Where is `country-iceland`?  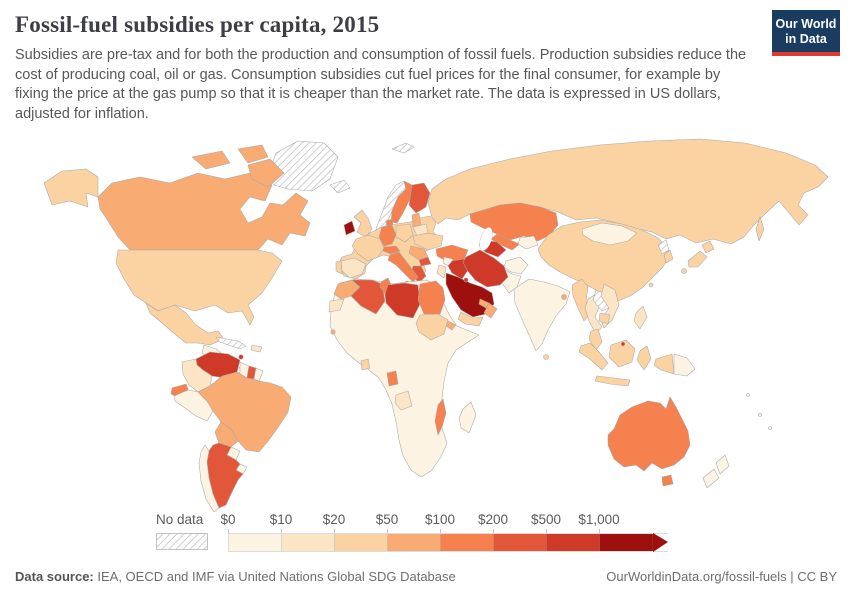
country-iceland is located at coordinates (340, 186).